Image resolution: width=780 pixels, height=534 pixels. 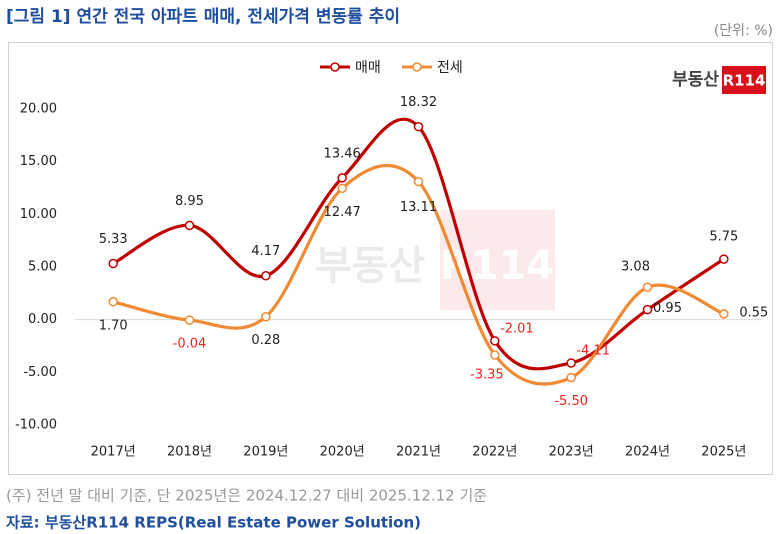 I want to click on y-tick-label: 15.00, so click(x=38, y=161).